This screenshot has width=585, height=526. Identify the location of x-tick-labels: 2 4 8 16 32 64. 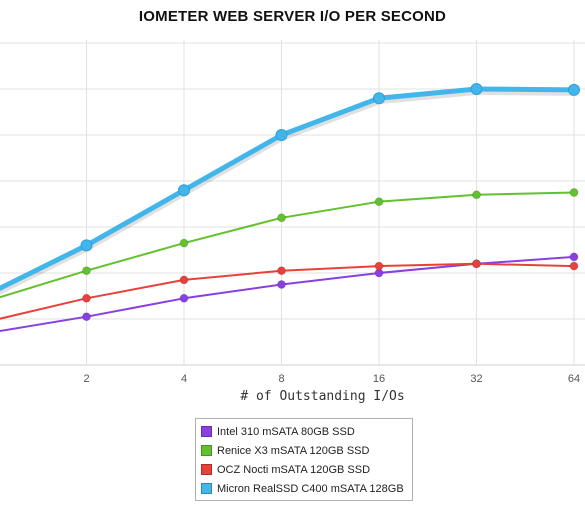
(331, 379).